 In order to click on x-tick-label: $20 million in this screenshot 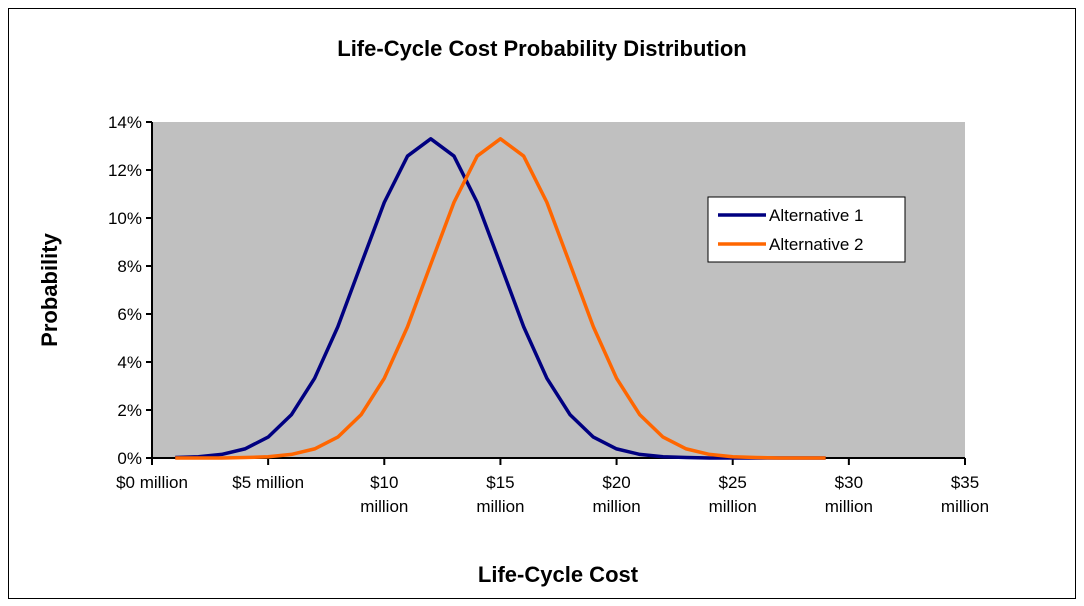, I will do `click(616, 494)`.